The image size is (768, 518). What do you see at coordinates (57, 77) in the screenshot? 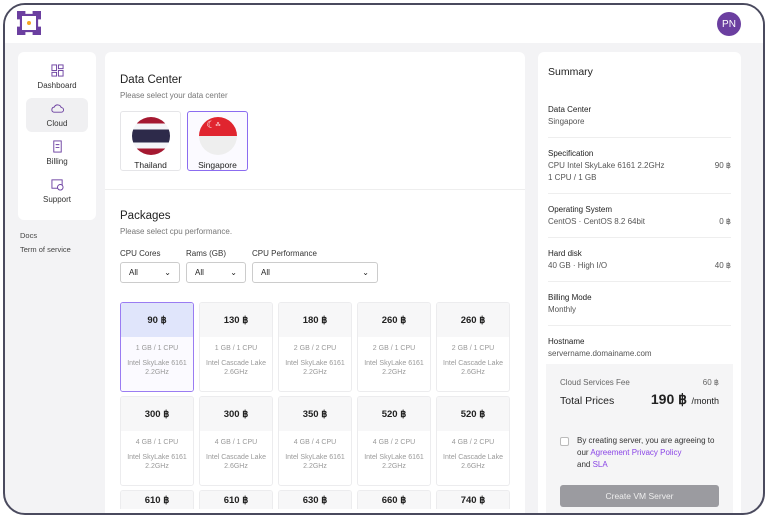
I see `sidebar-item-dashboard: Dashboard` at bounding box center [57, 77].